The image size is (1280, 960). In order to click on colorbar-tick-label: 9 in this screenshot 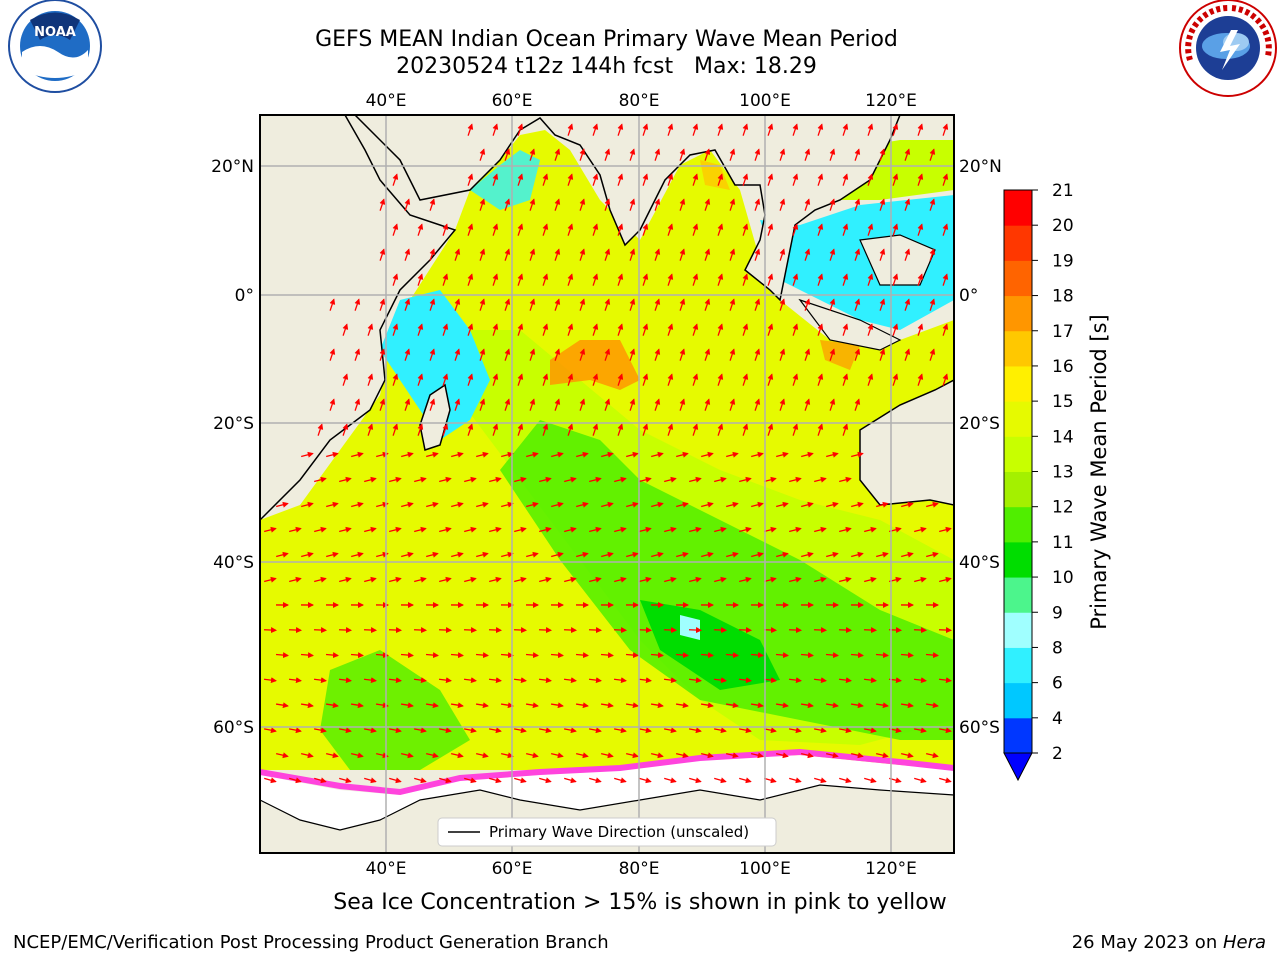, I will do `click(1057, 613)`.